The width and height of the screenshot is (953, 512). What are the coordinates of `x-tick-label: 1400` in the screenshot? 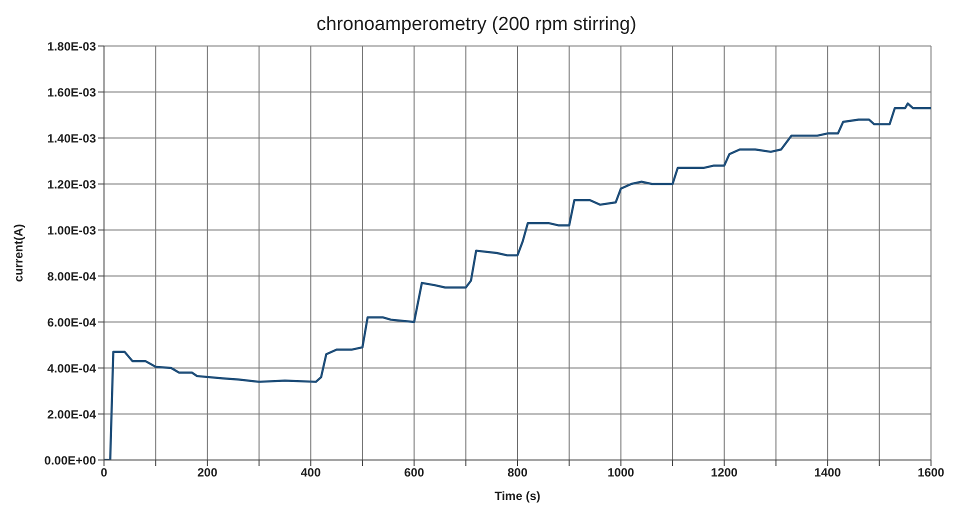 It's located at (828, 473).